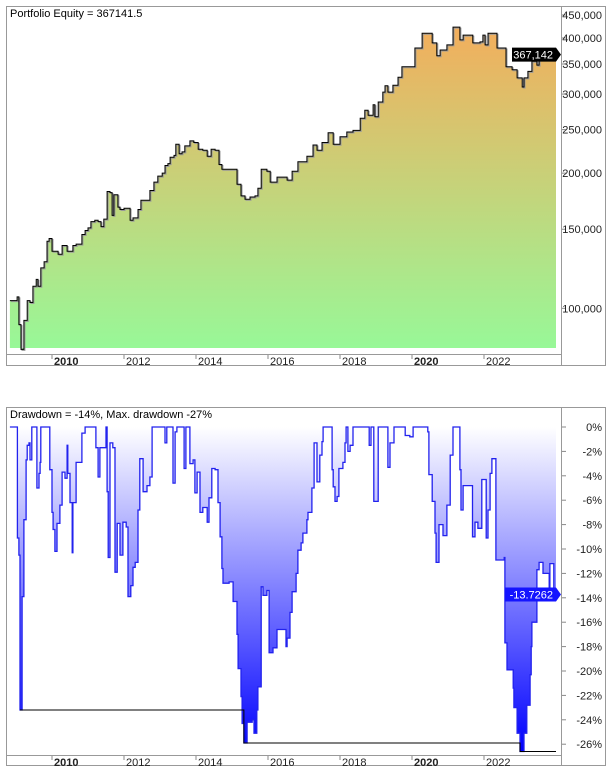 The height and width of the screenshot is (774, 613). I want to click on drawdown-current-value: -13.7262, so click(531, 595).